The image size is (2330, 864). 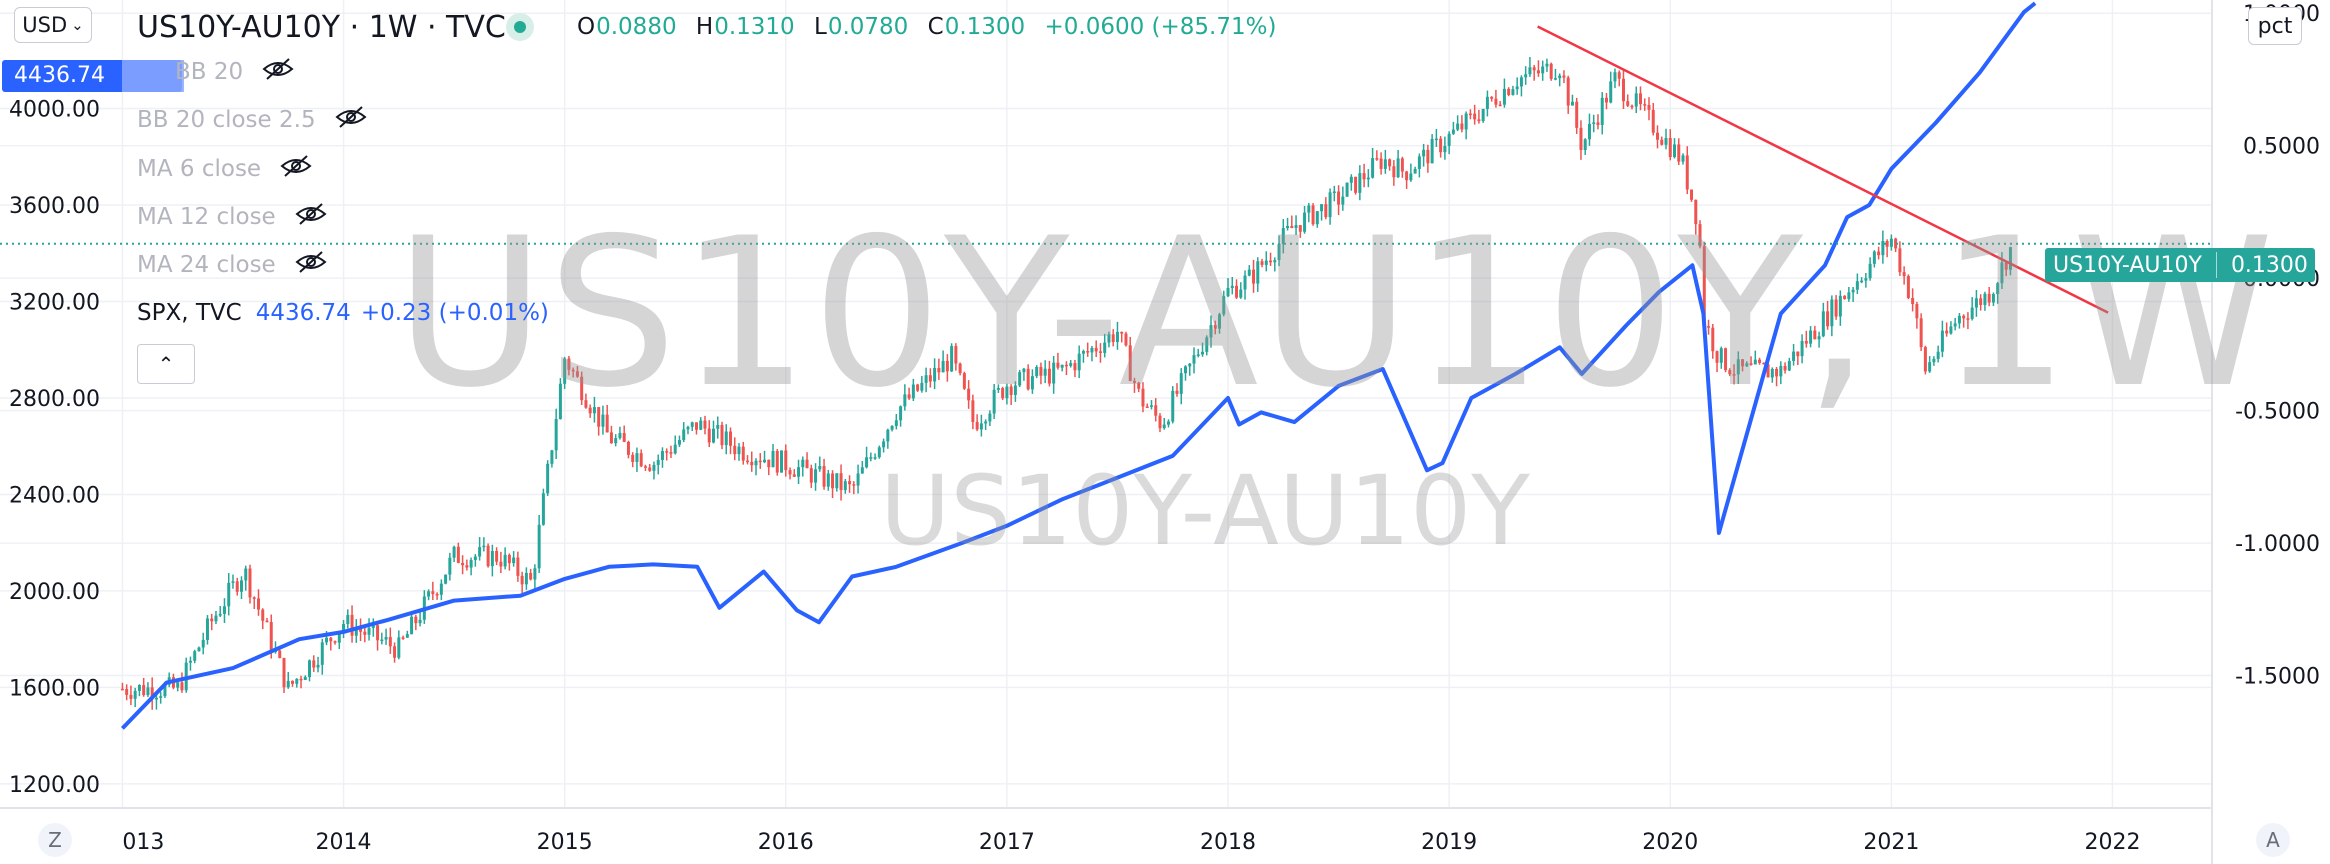 I want to click on collapse-legend-button: ⌃, so click(x=166, y=364).